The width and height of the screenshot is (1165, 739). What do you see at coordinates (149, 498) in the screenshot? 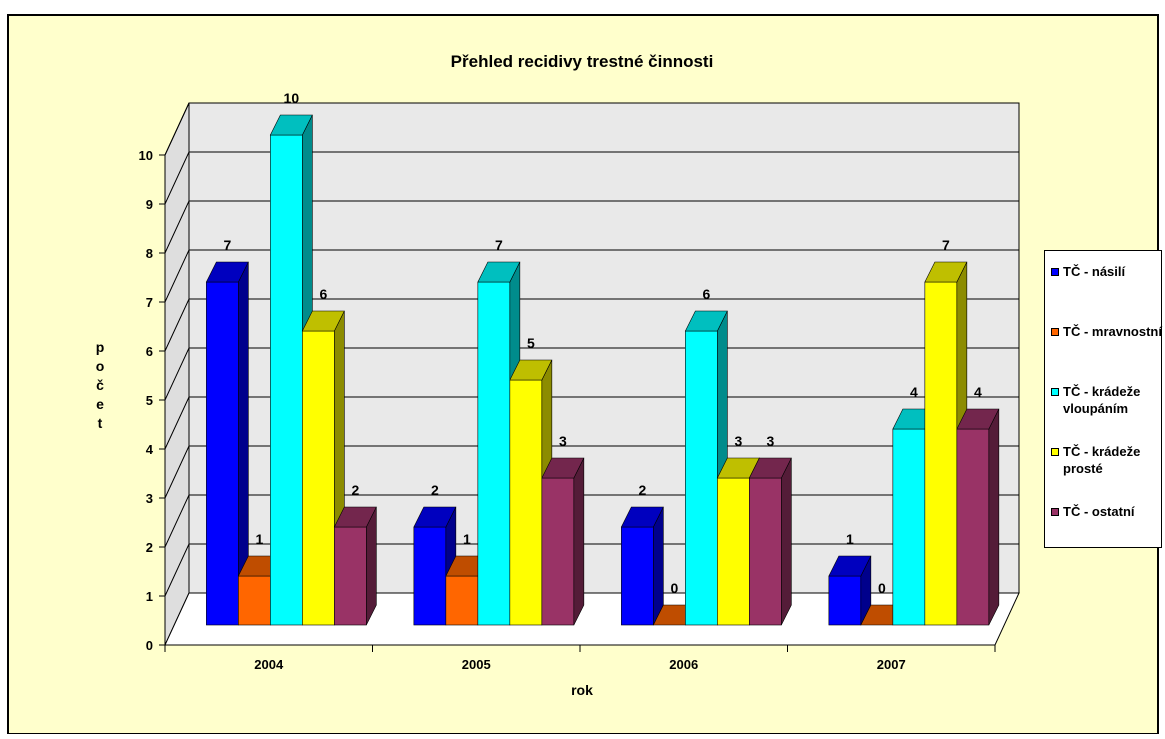
I see `y-tick-label: 3` at bounding box center [149, 498].